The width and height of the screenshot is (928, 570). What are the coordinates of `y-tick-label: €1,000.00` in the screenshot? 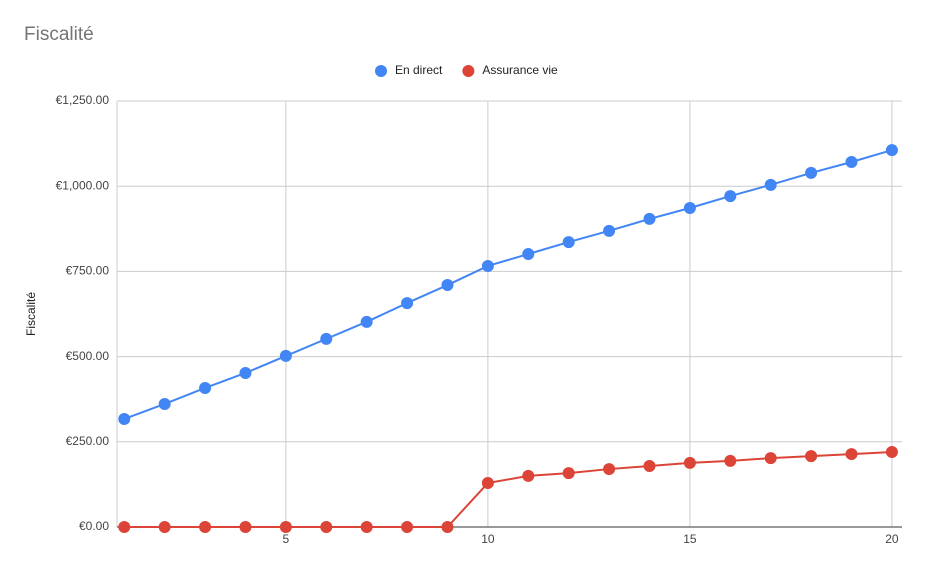 It's located at (83, 185).